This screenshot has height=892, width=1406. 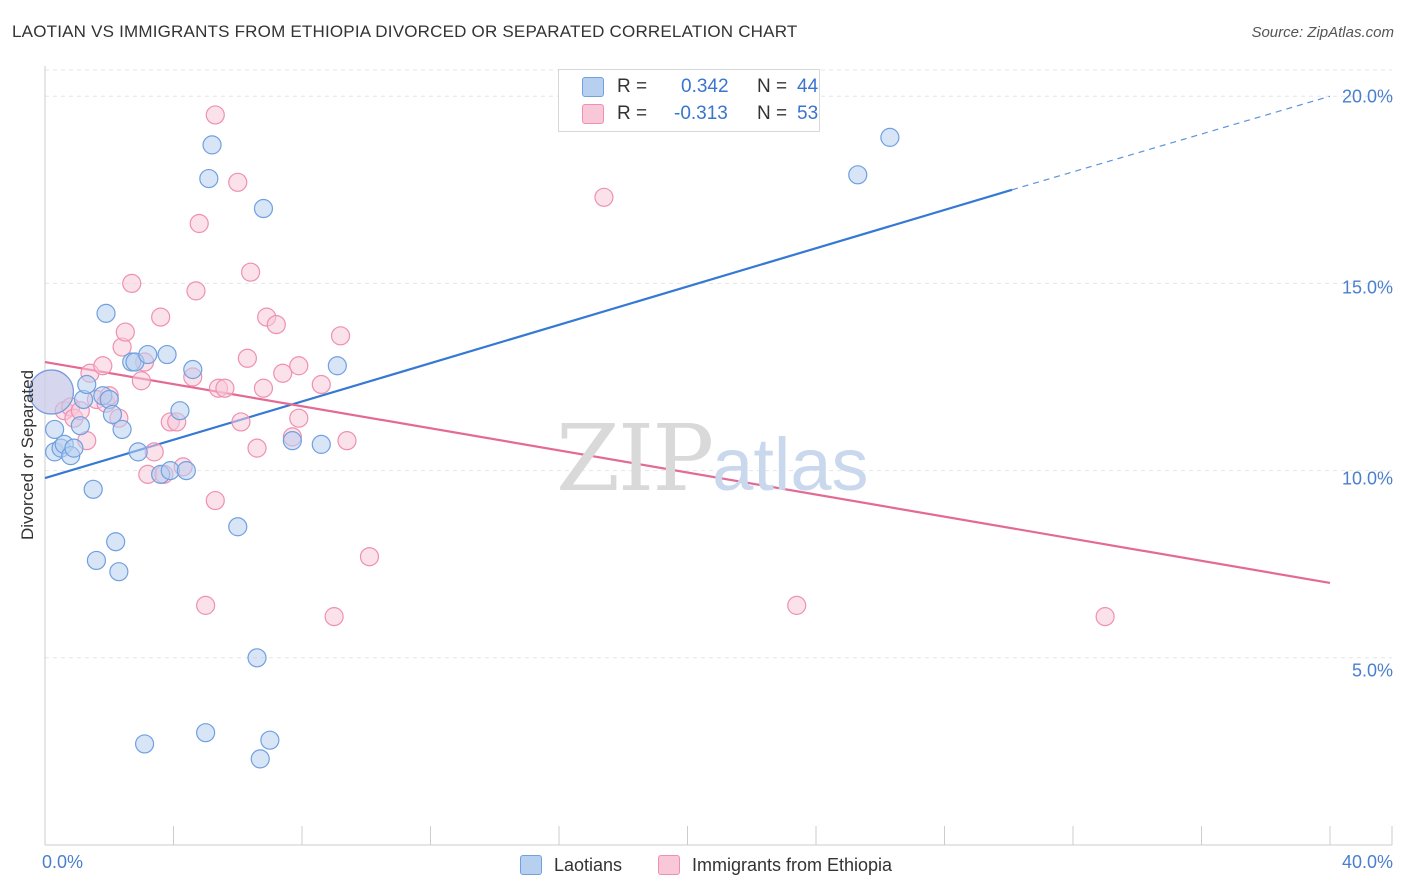 I want to click on x-tick-label-max: 40.0%, so click(x=1367, y=862).